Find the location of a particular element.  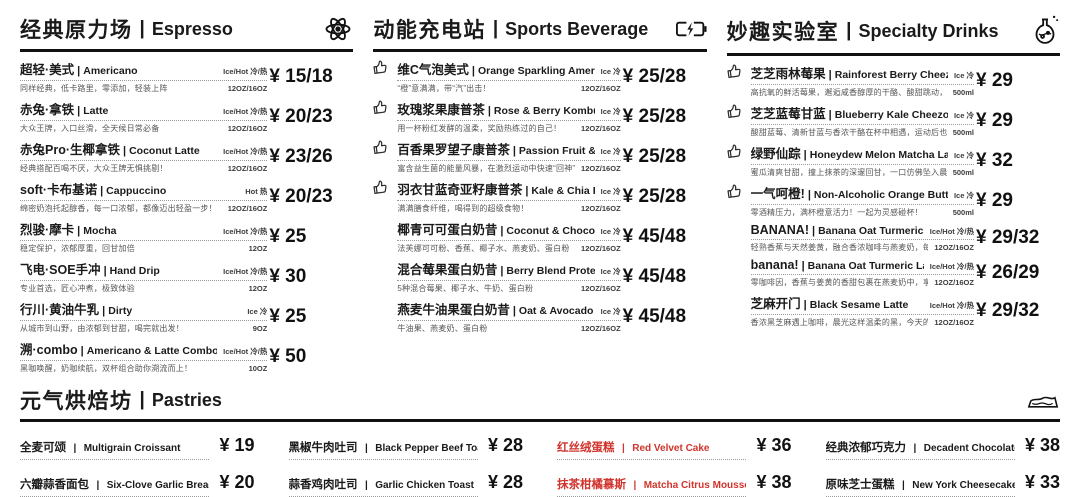

item-description: 高抗氧的鲜活莓果，邂逅咸香醇厚的干酪、酸甜跳动，活力无限！ is located at coordinates (848, 92).